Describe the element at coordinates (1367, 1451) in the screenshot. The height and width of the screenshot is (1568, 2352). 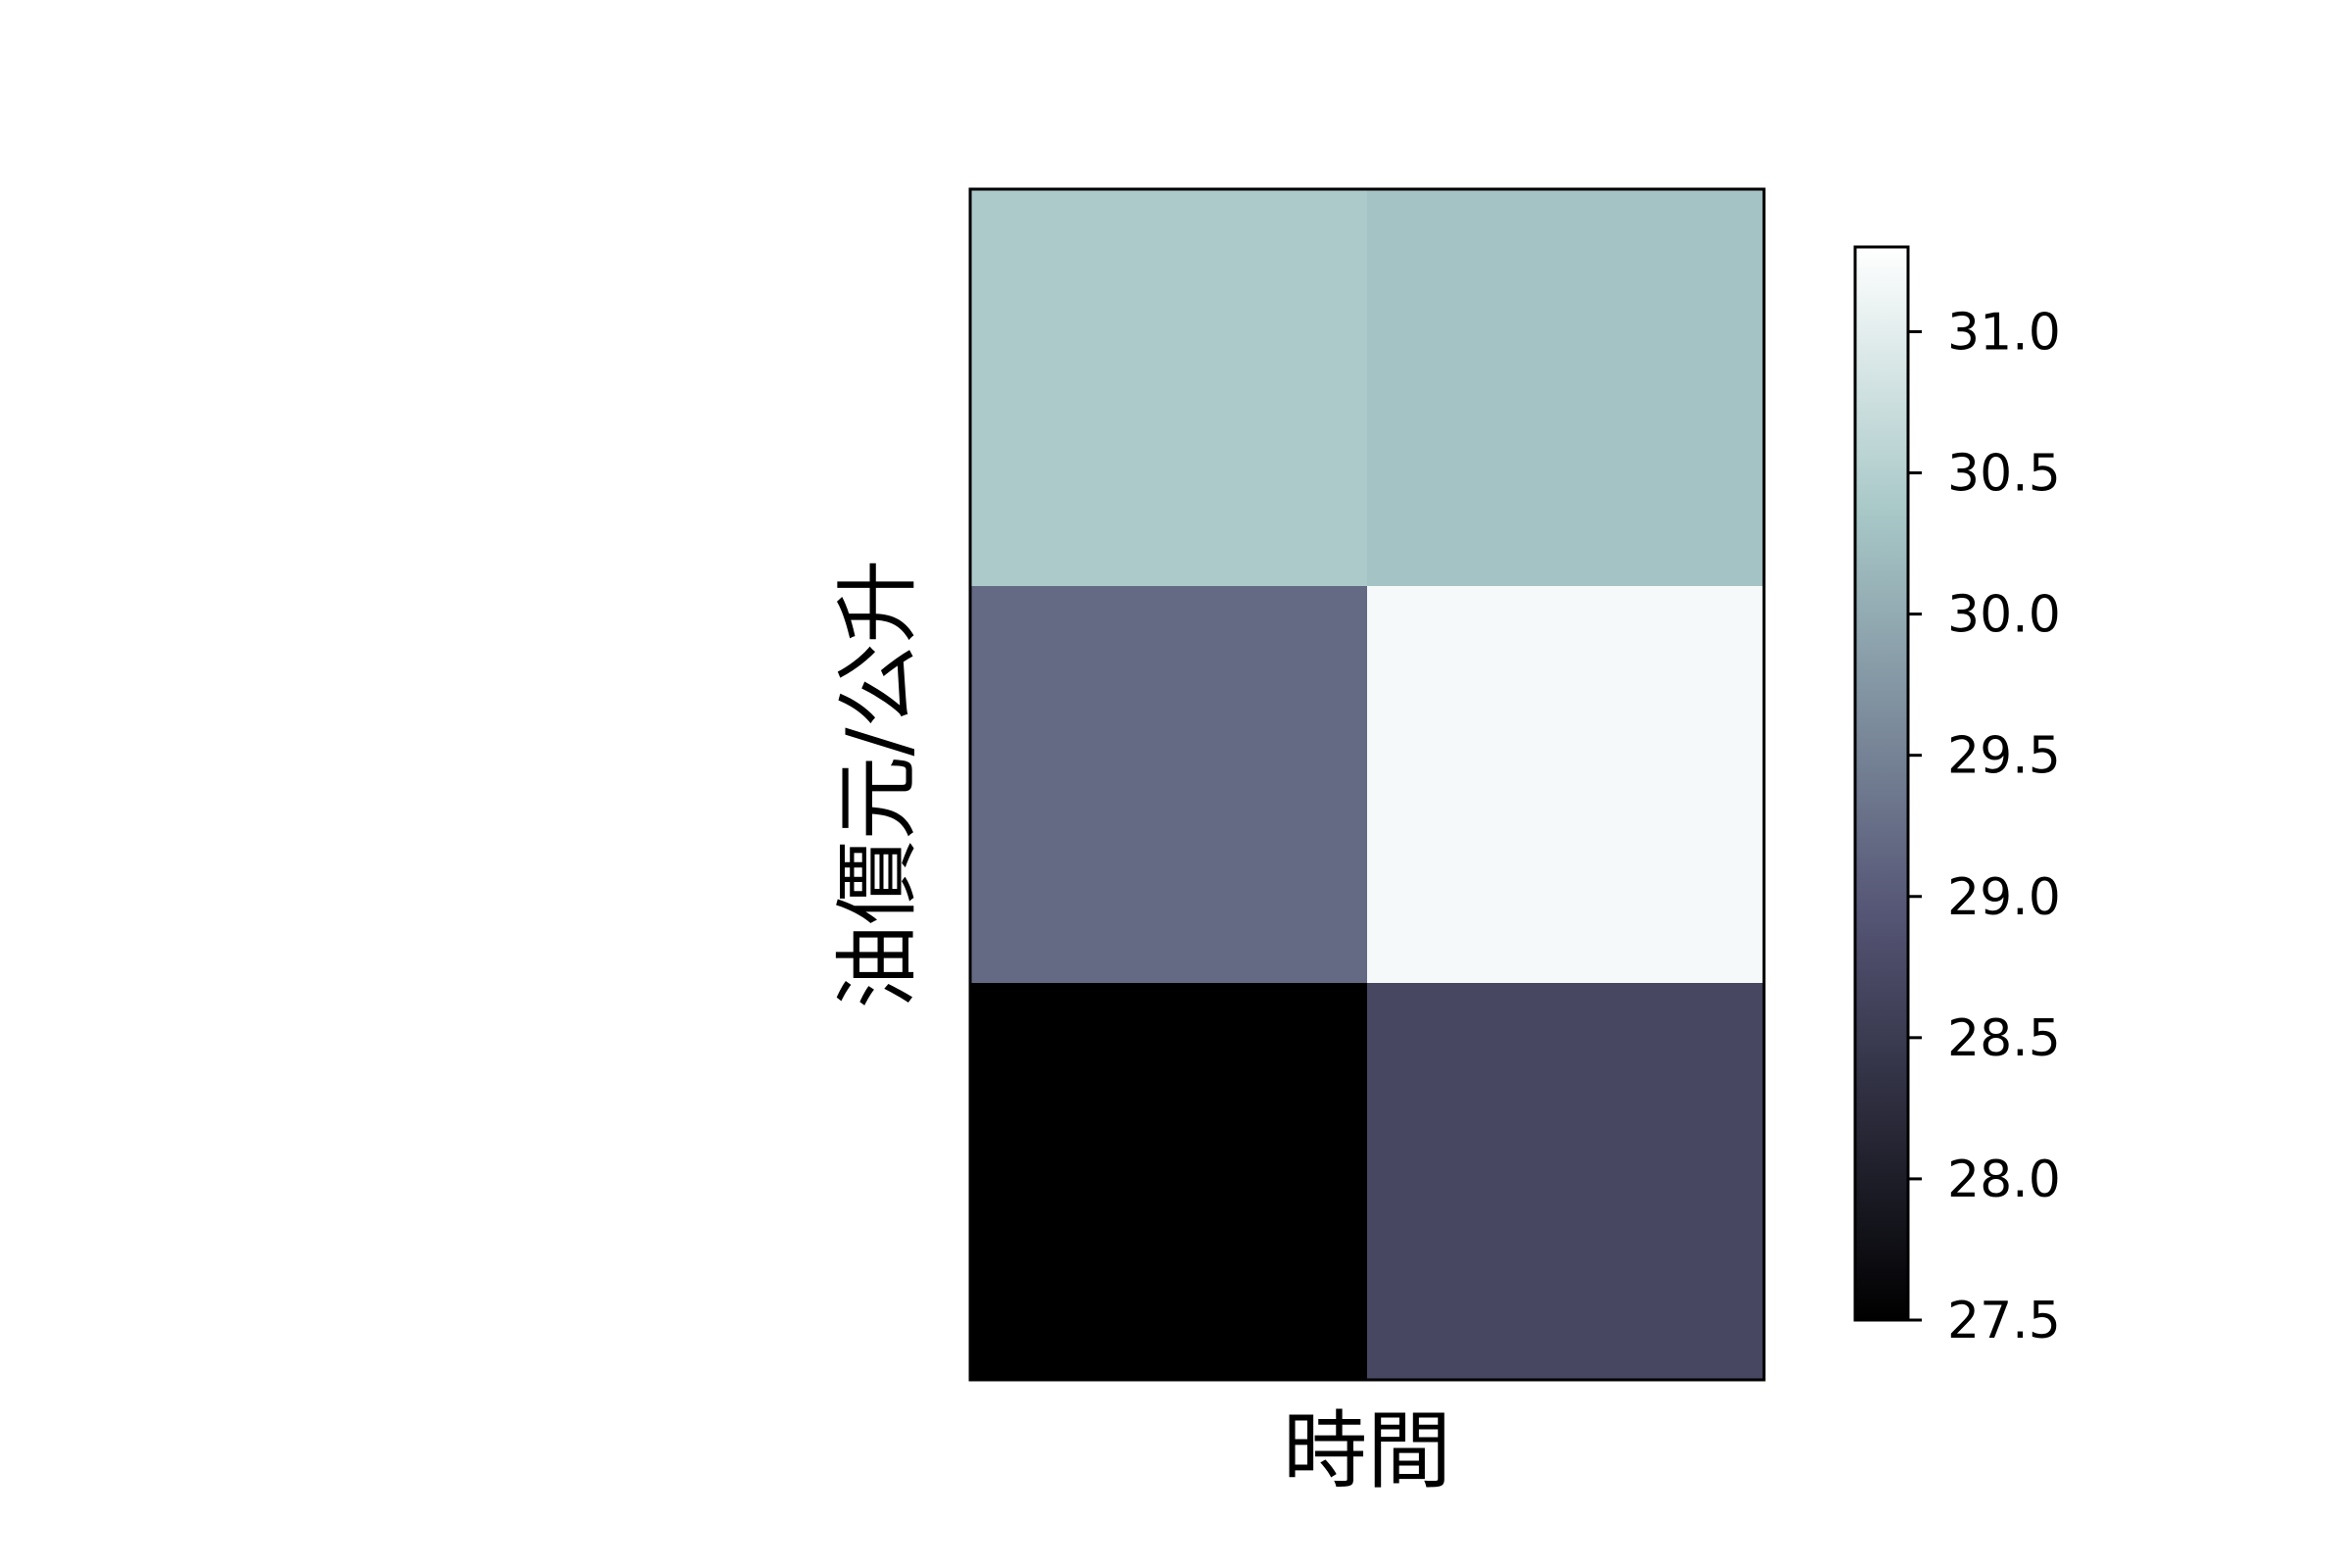
I see `x-axis-label: 時間` at that location.